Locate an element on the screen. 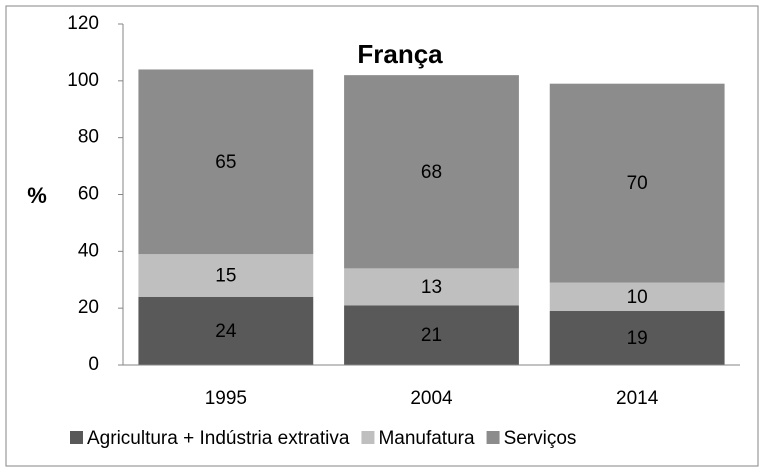 The height and width of the screenshot is (472, 764). data-label: 19 is located at coordinates (637, 338).